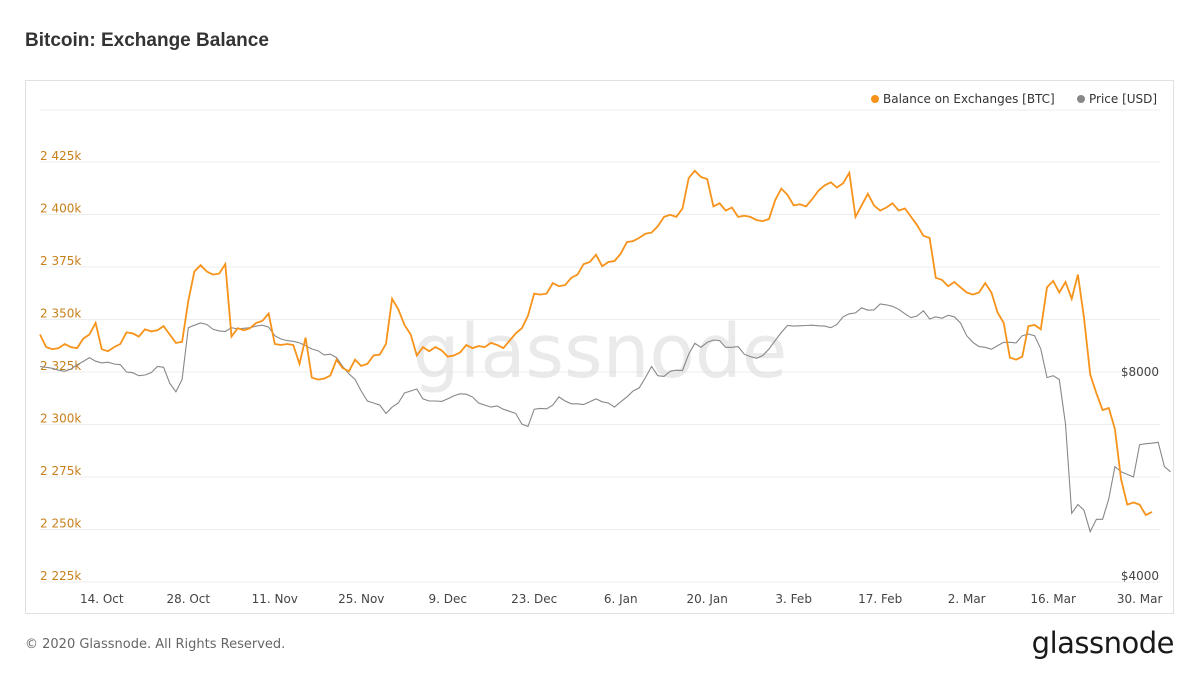 The width and height of the screenshot is (1200, 675). What do you see at coordinates (1081, 99) in the screenshot?
I see `legend-marker-price` at bounding box center [1081, 99].